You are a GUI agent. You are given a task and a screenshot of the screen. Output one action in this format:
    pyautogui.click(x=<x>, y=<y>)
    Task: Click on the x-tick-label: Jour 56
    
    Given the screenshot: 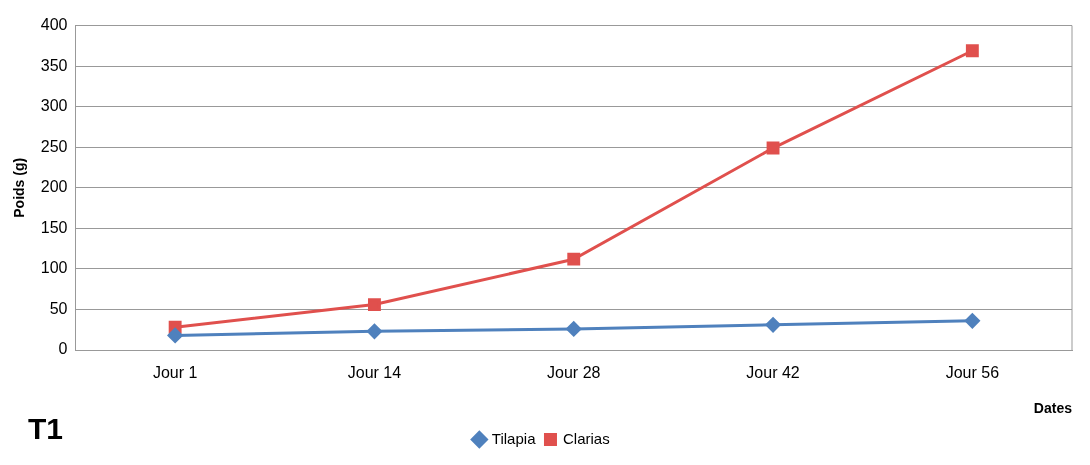 What is the action you would take?
    pyautogui.click(x=972, y=373)
    